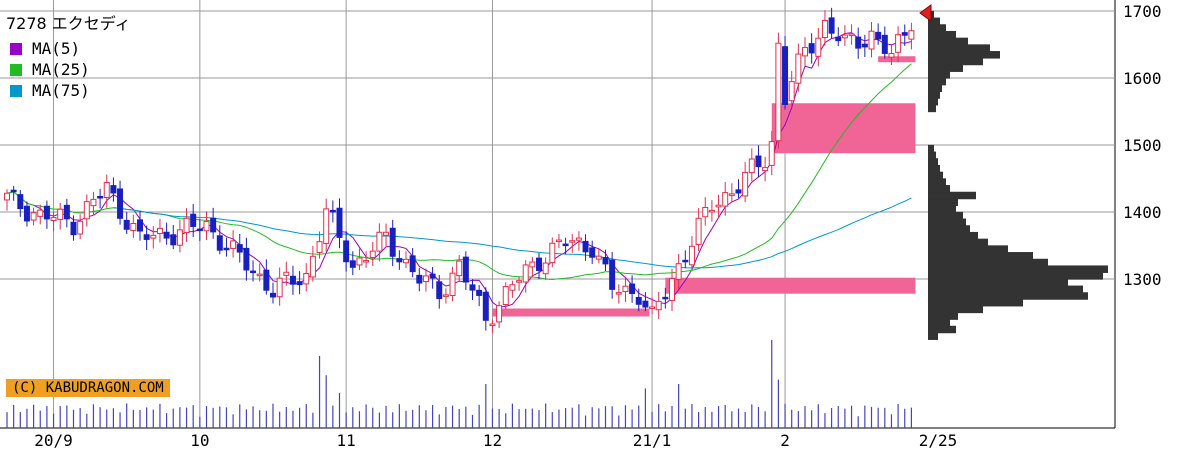 The height and width of the screenshot is (452, 1200). I want to click on legend-item-ma75: MA(75), so click(68, 90).